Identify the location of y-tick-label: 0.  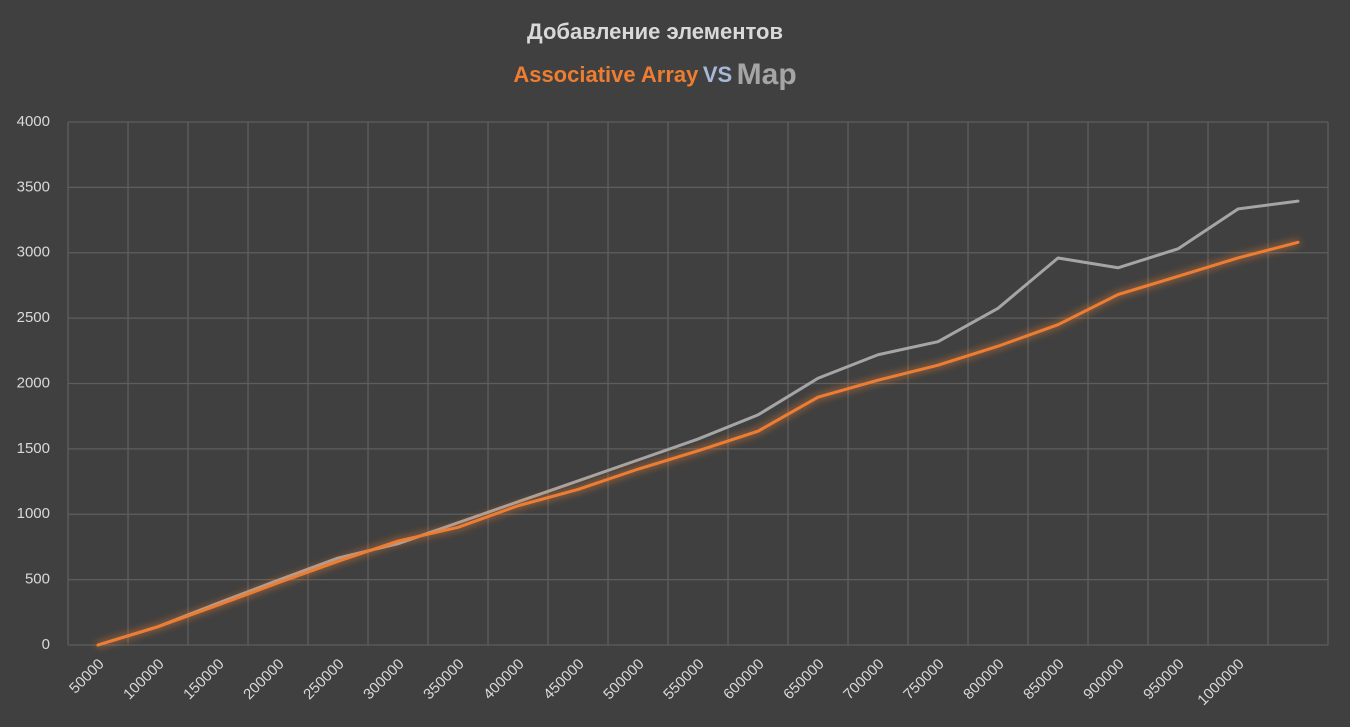
(46, 644).